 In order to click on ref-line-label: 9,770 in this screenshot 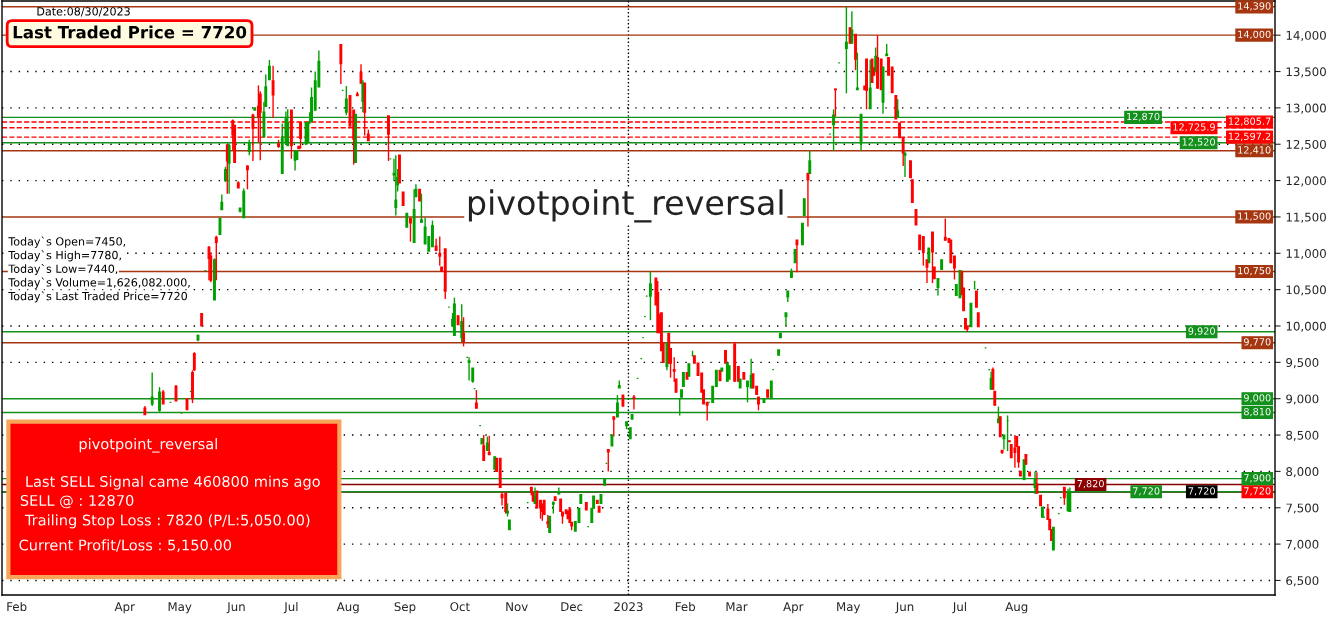, I will do `click(1257, 342)`.